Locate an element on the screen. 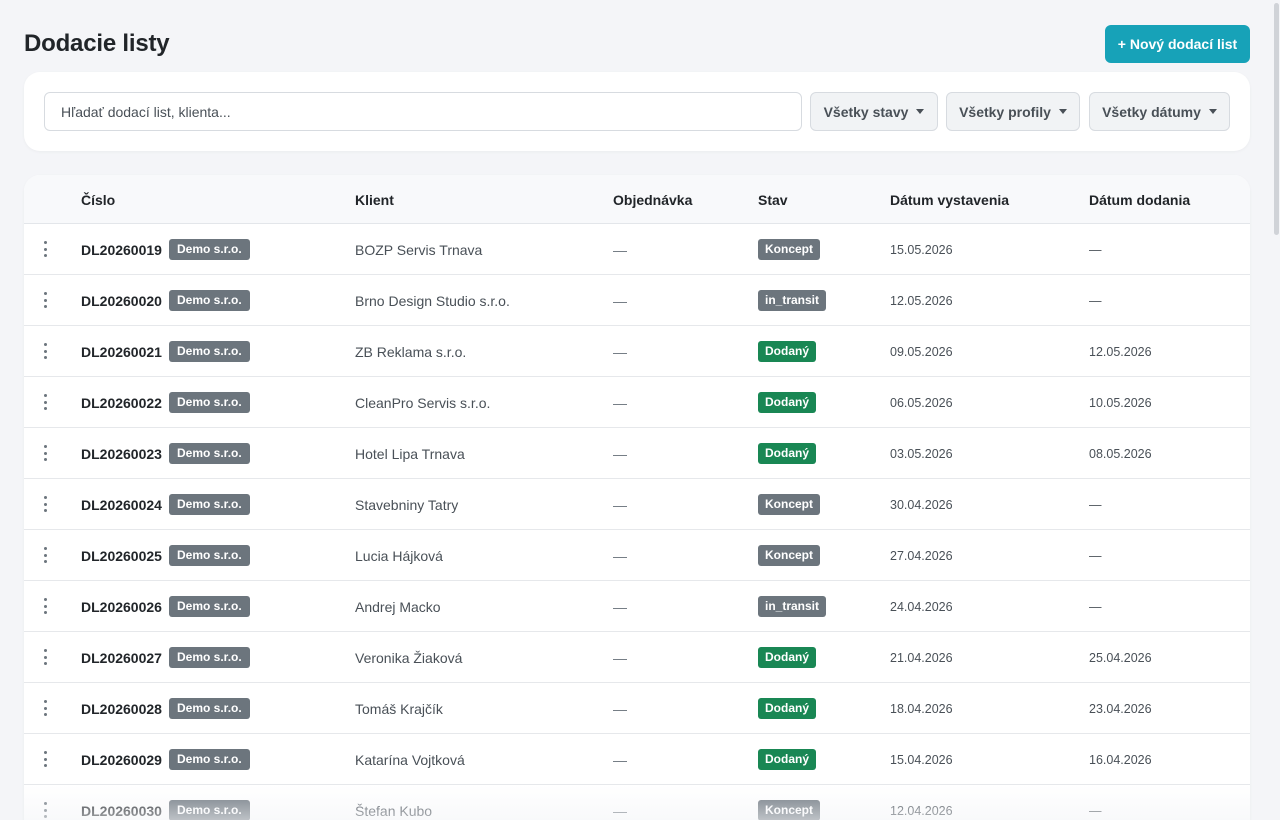 This screenshot has height=820, width=1280. profile-filter-label: Všetky profily is located at coordinates (1005, 111).